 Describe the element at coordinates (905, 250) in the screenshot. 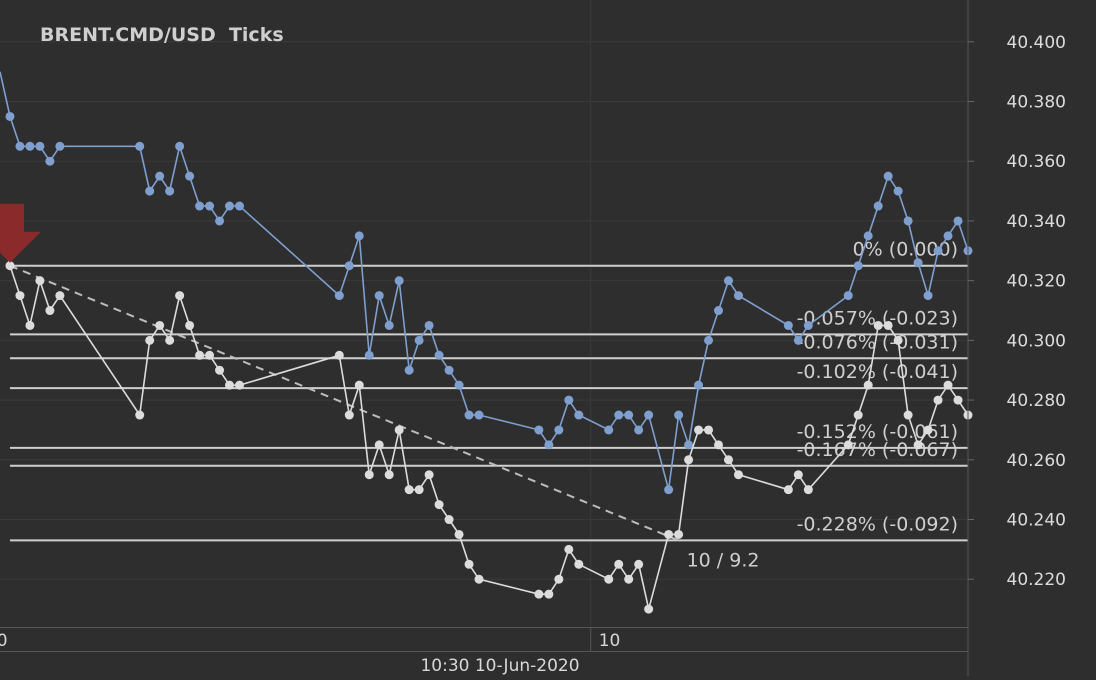

I see `fib-level-label: 0% (0.000)` at that location.